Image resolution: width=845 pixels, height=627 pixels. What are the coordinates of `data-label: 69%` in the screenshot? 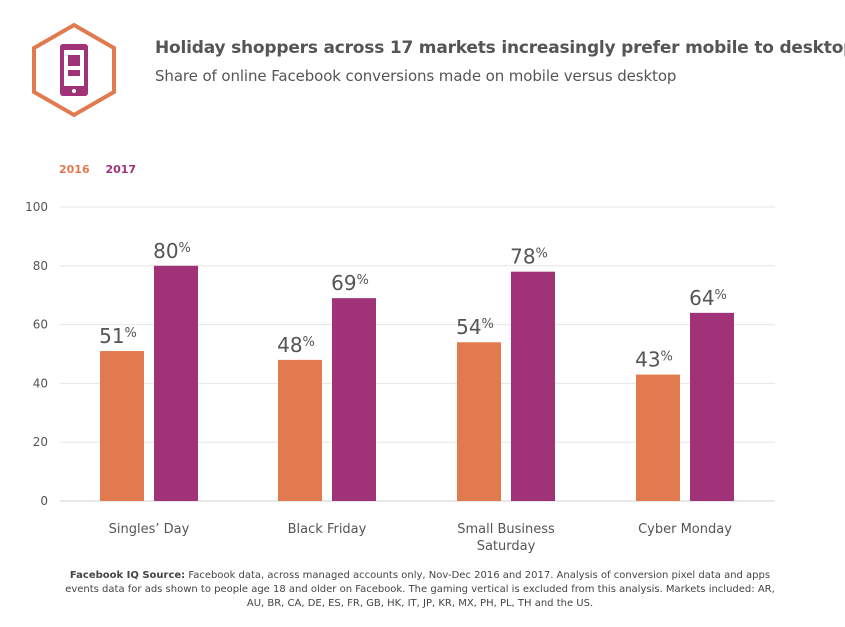 It's located at (350, 283).